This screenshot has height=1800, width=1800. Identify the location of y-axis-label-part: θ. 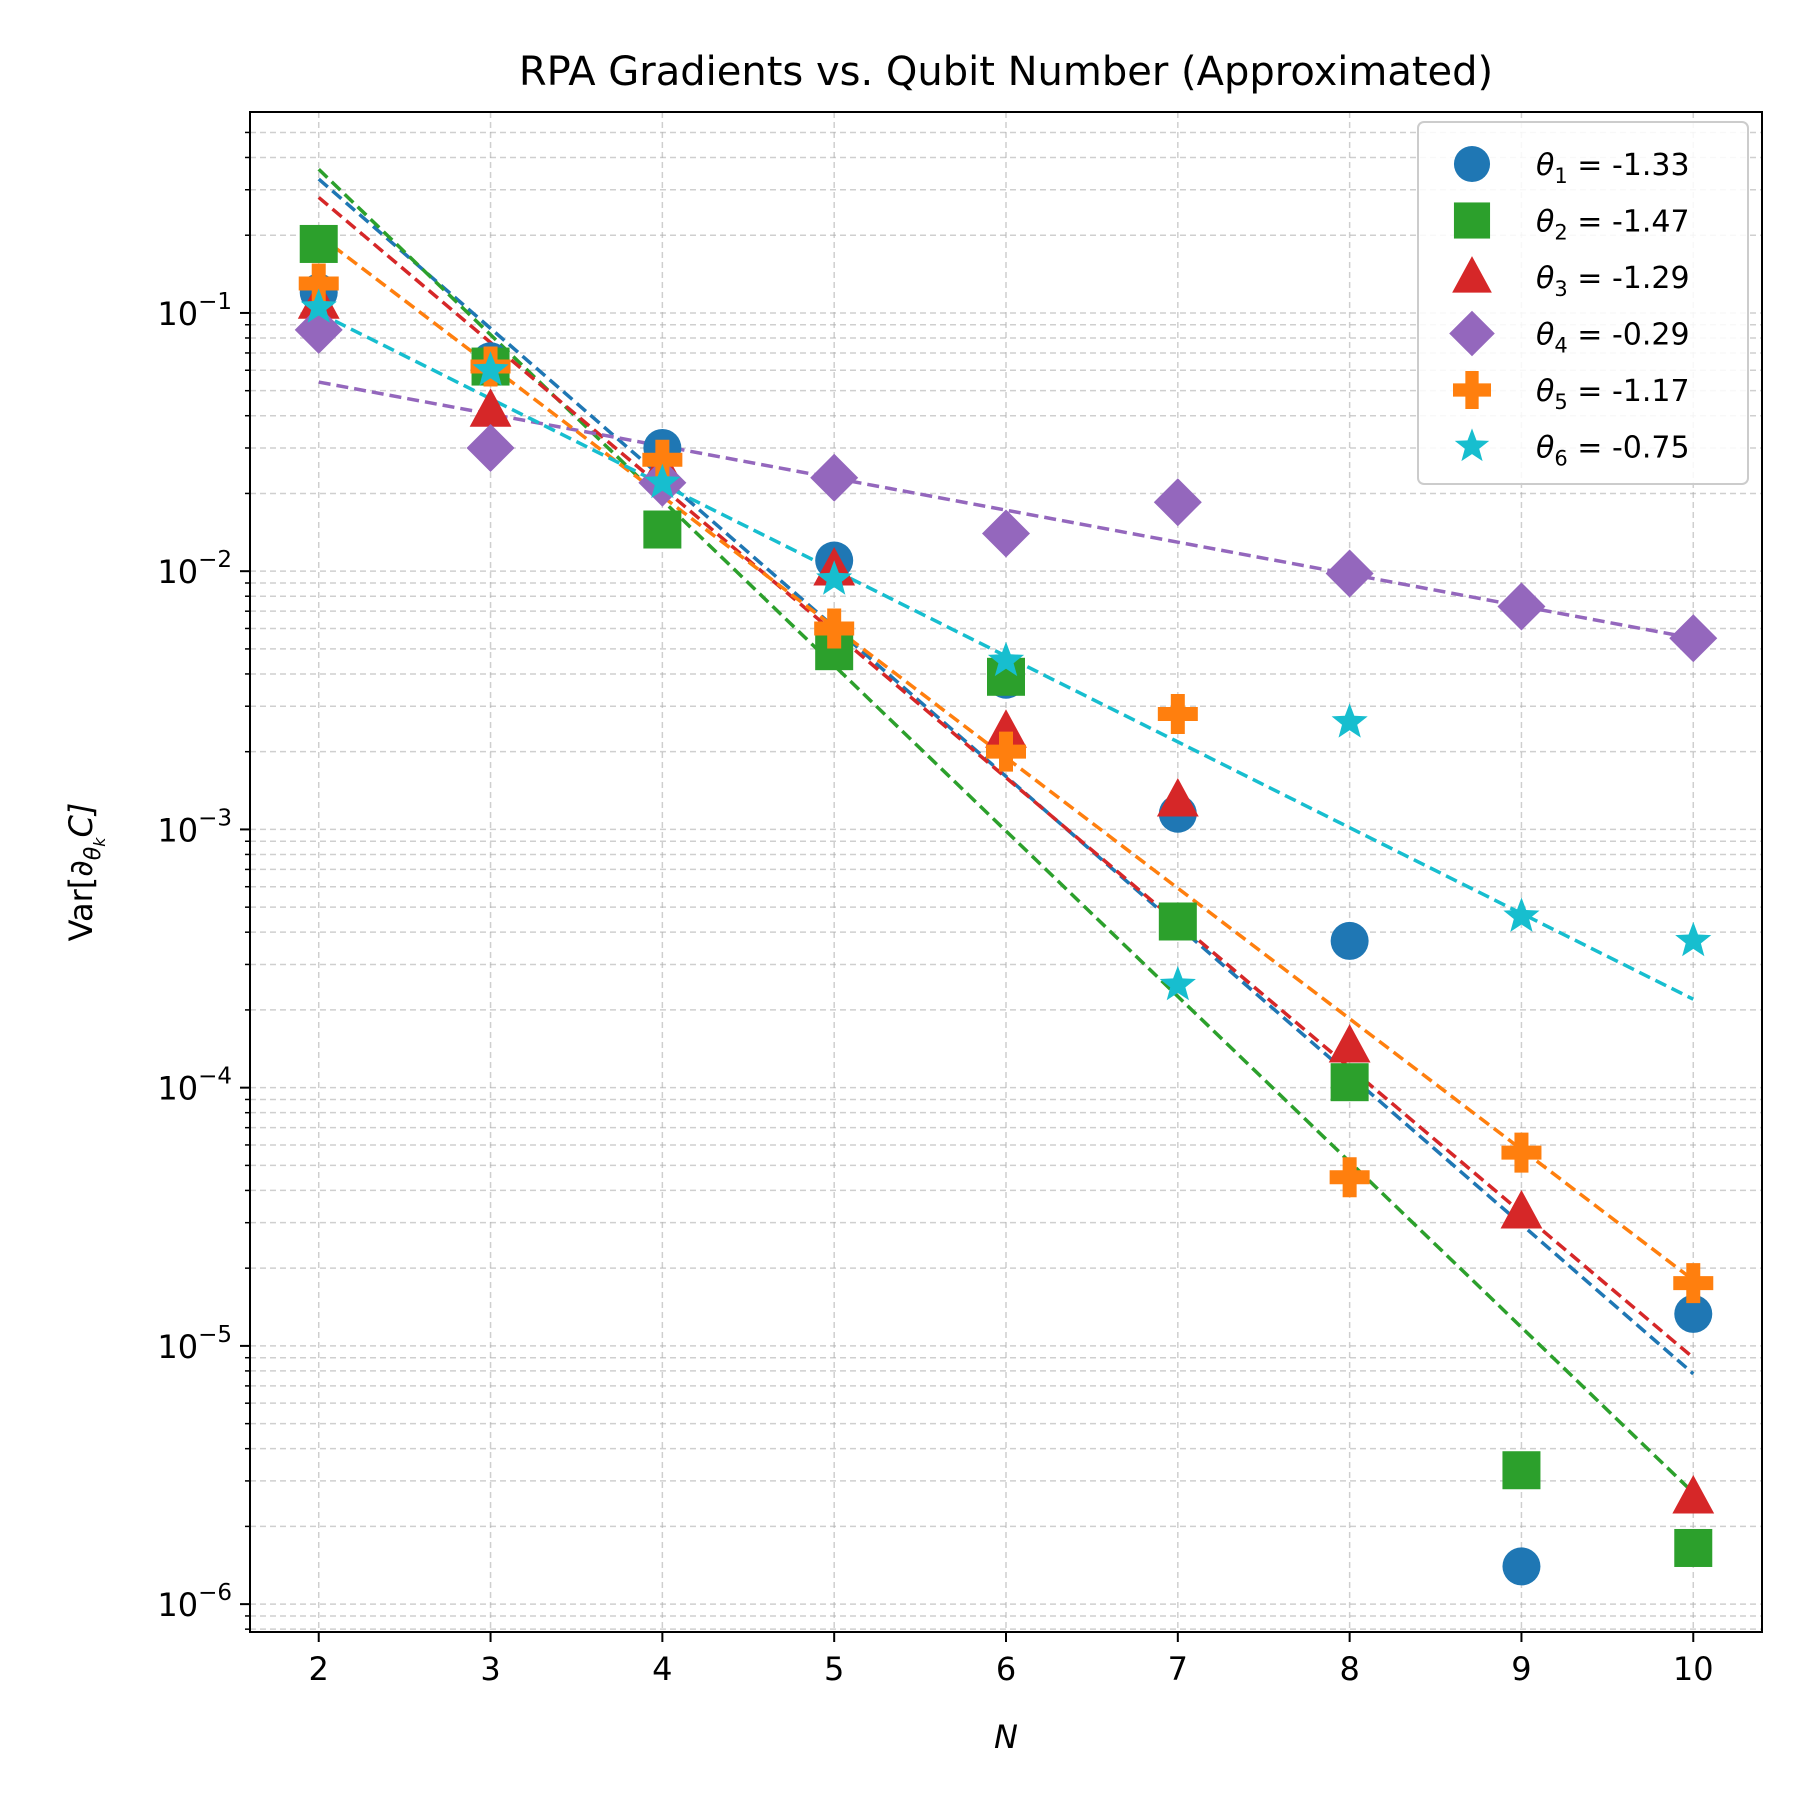
(93, 853).